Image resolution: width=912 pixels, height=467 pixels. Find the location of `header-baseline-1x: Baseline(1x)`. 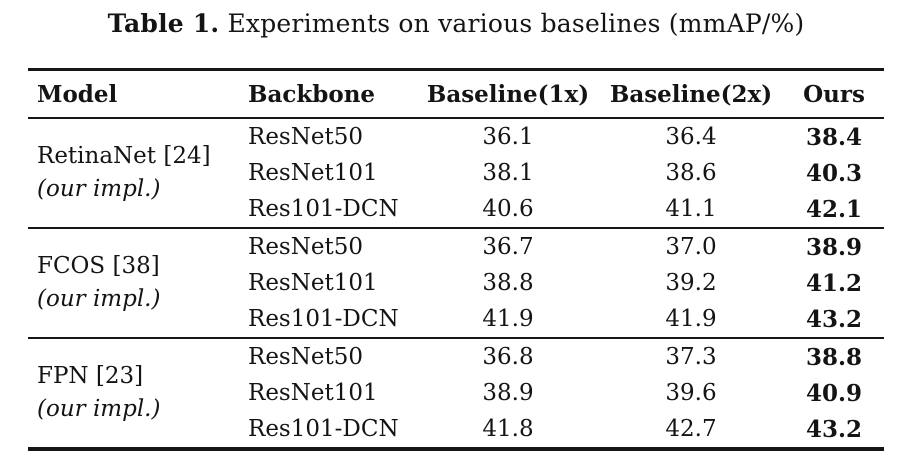

header-baseline-1x: Baseline(1x) is located at coordinates (508, 94).